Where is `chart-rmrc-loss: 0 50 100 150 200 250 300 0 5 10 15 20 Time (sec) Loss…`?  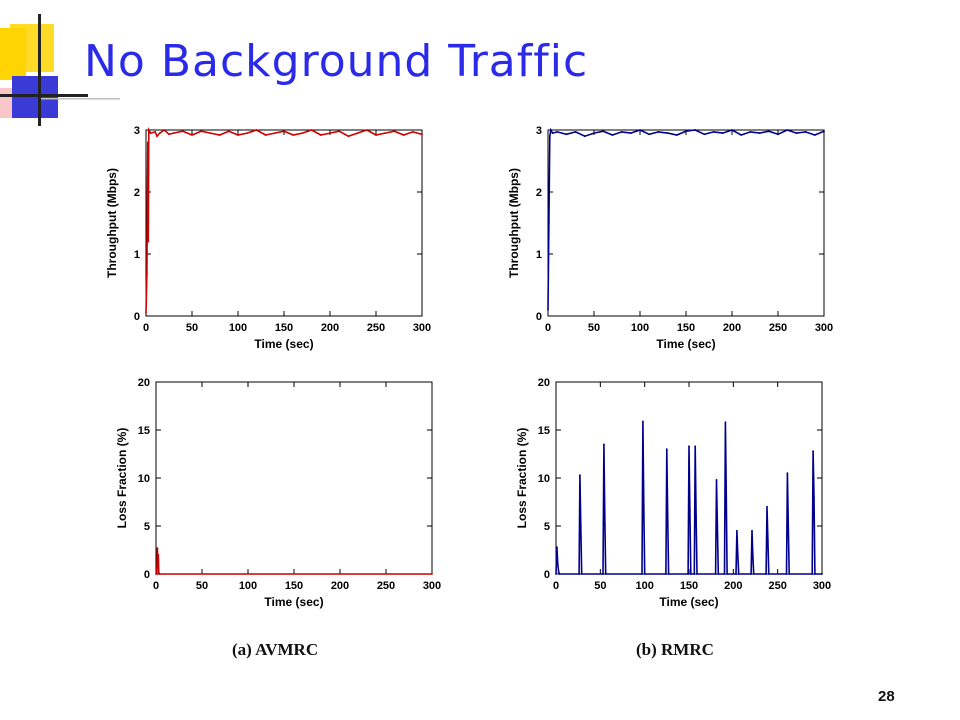
chart-rmrc-loss: 0 50 100 150 200 250 300 0 5 10 15 20 Time (sec) Loss… is located at coordinates (673, 493).